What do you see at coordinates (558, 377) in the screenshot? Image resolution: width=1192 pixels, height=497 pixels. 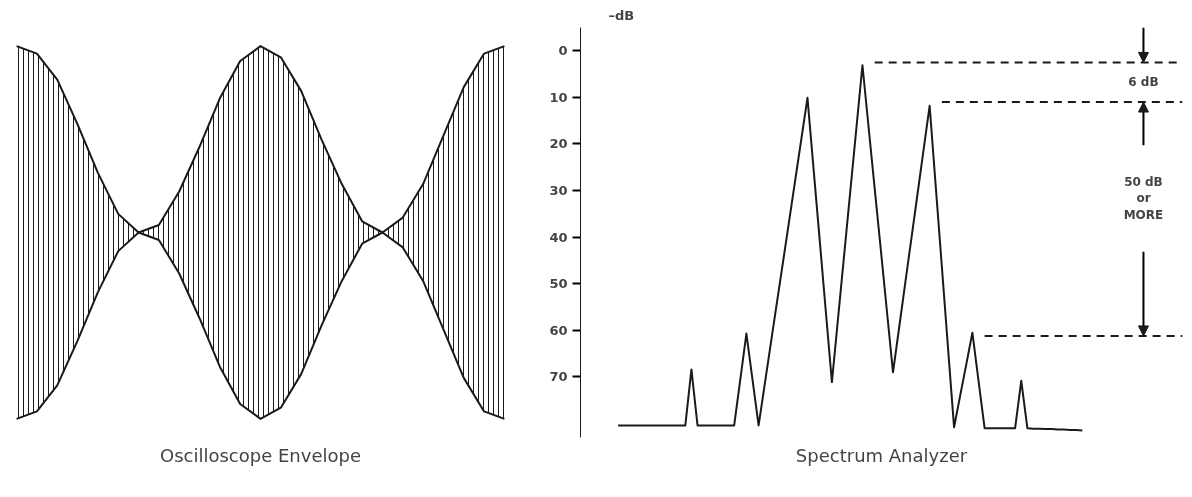 I see `y-tick-label: 70` at bounding box center [558, 377].